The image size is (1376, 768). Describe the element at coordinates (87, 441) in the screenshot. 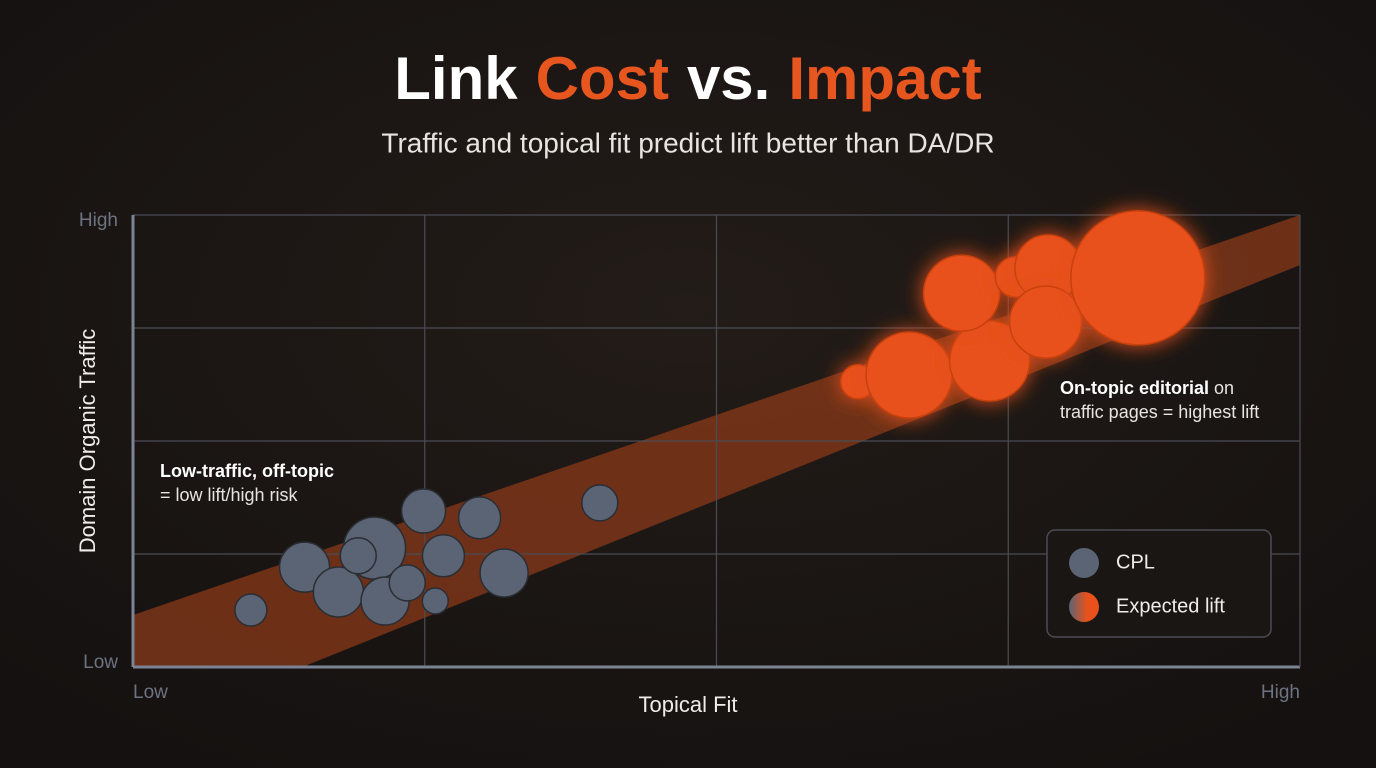

I see `y-axis-label: Domain Organic Traffic` at that location.